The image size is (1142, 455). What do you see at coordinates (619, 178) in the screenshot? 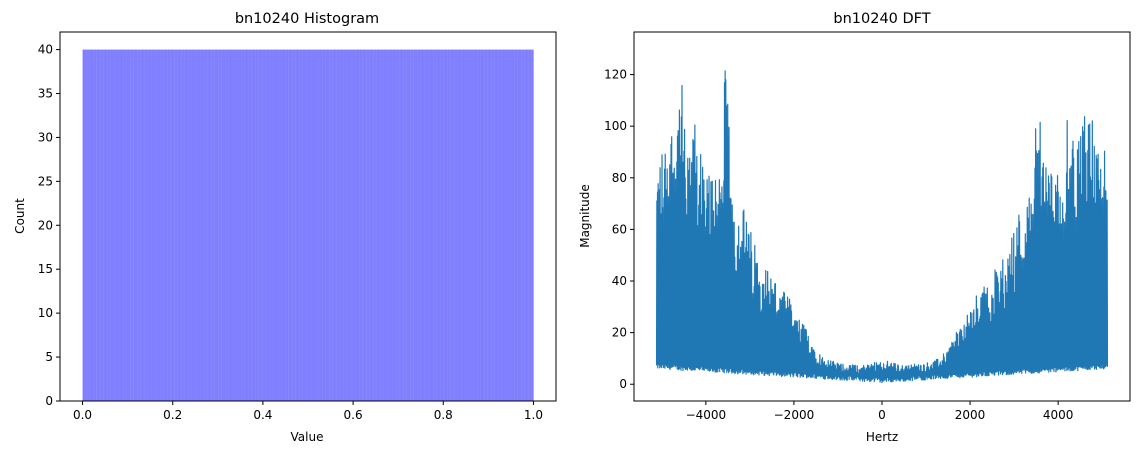
I see `dft-y-tick-label: 80` at bounding box center [619, 178].